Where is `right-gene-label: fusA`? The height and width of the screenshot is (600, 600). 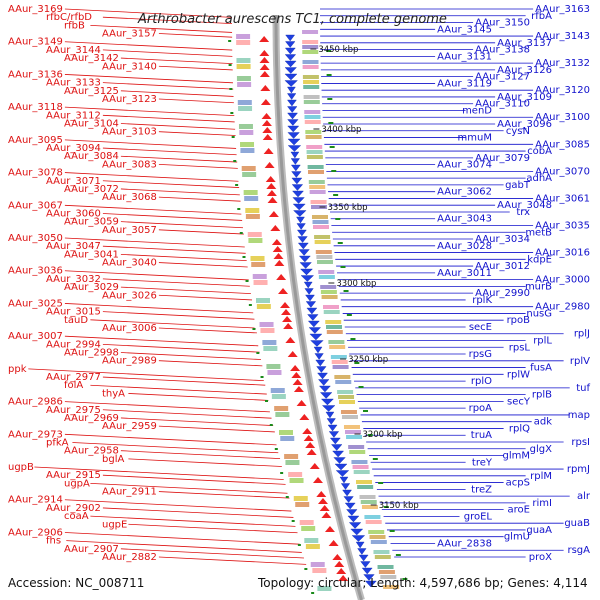
right-gene-label: fusA is located at coordinates (541, 368).